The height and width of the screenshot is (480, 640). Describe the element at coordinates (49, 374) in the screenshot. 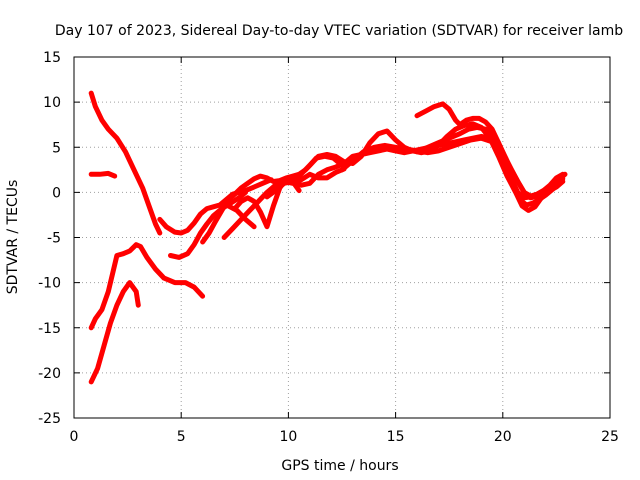

I see `y-tick-label: -20` at that location.